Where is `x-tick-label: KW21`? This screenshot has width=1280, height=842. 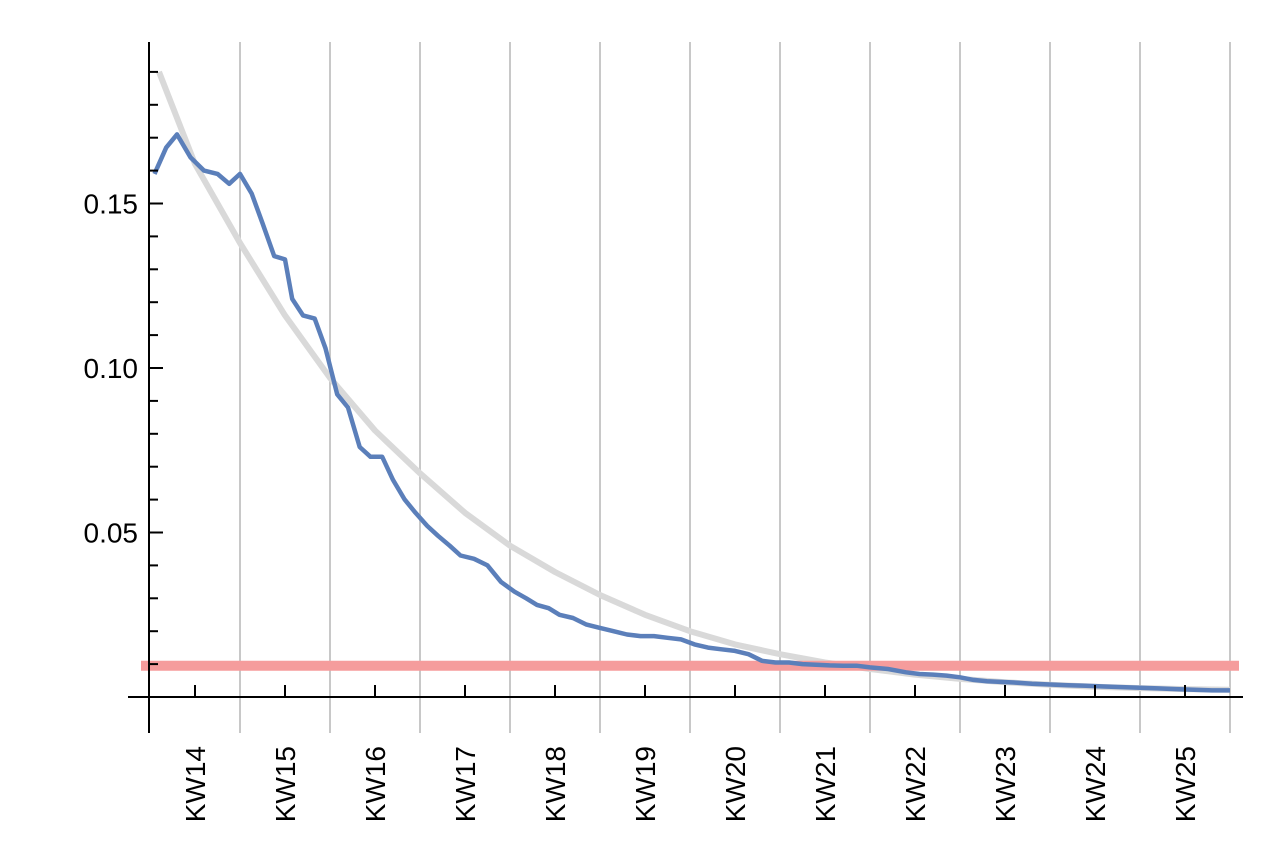 x-tick-label: KW21 is located at coordinates (825, 784).